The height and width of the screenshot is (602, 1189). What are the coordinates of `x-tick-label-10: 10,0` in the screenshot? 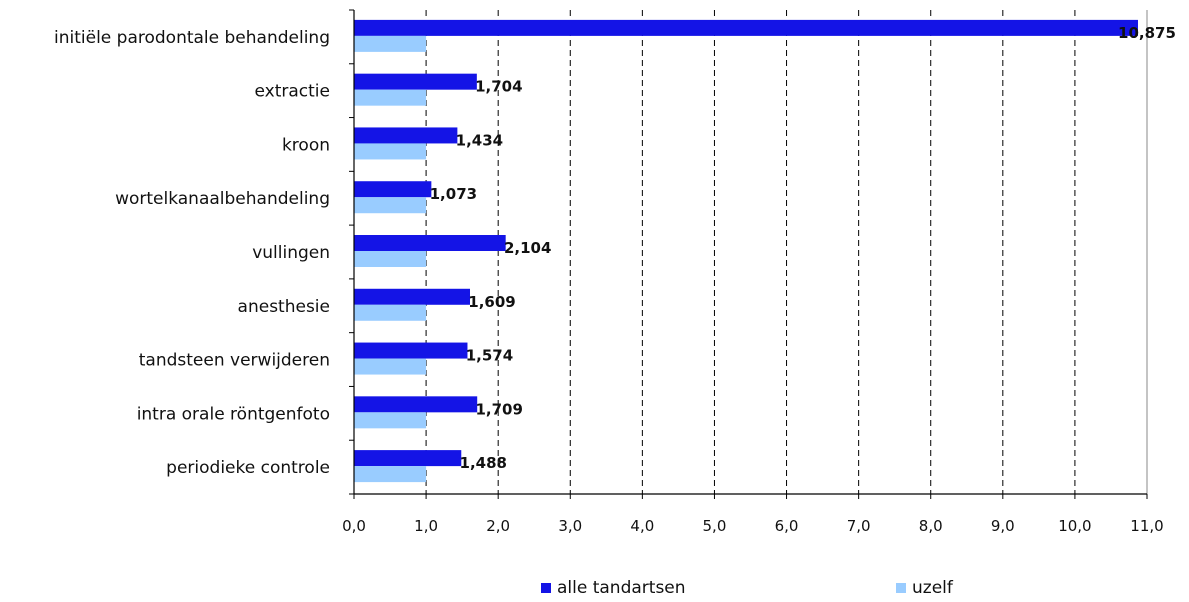 It's located at (1074, 526).